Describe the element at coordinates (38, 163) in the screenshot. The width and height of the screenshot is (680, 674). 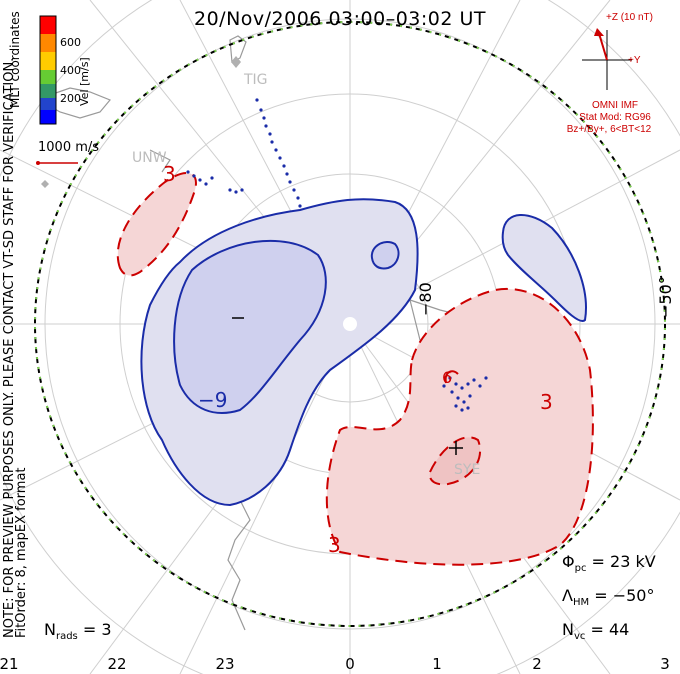
I see `vector-scale-dot` at that location.